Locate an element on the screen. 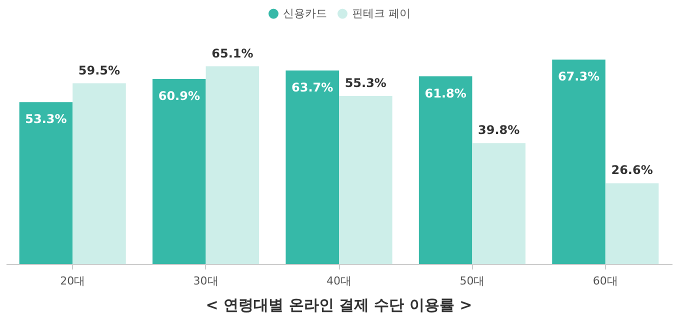 The height and width of the screenshot is (321, 690). legend-label: 신용카드 is located at coordinates (305, 13).